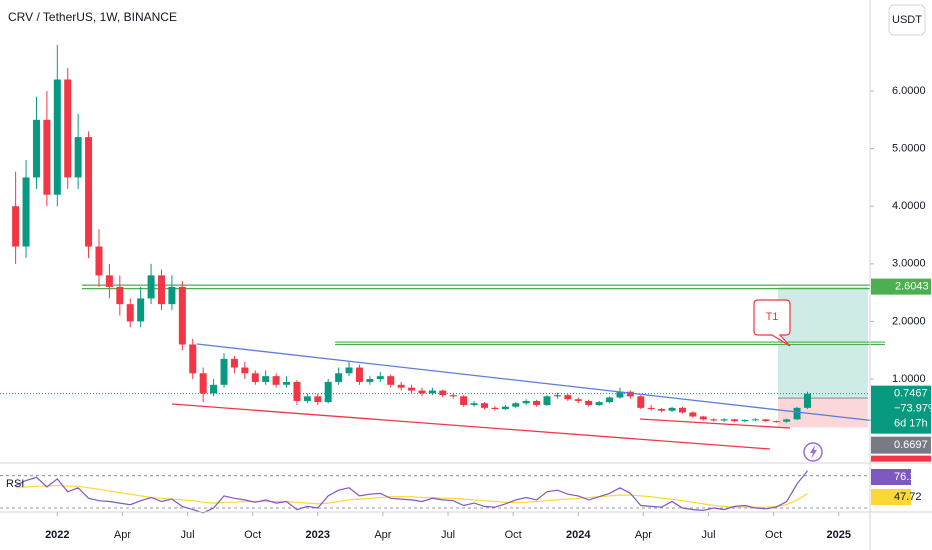  What do you see at coordinates (908, 497) in the screenshot?
I see `rsi-value-label: 47.72` at bounding box center [908, 497].